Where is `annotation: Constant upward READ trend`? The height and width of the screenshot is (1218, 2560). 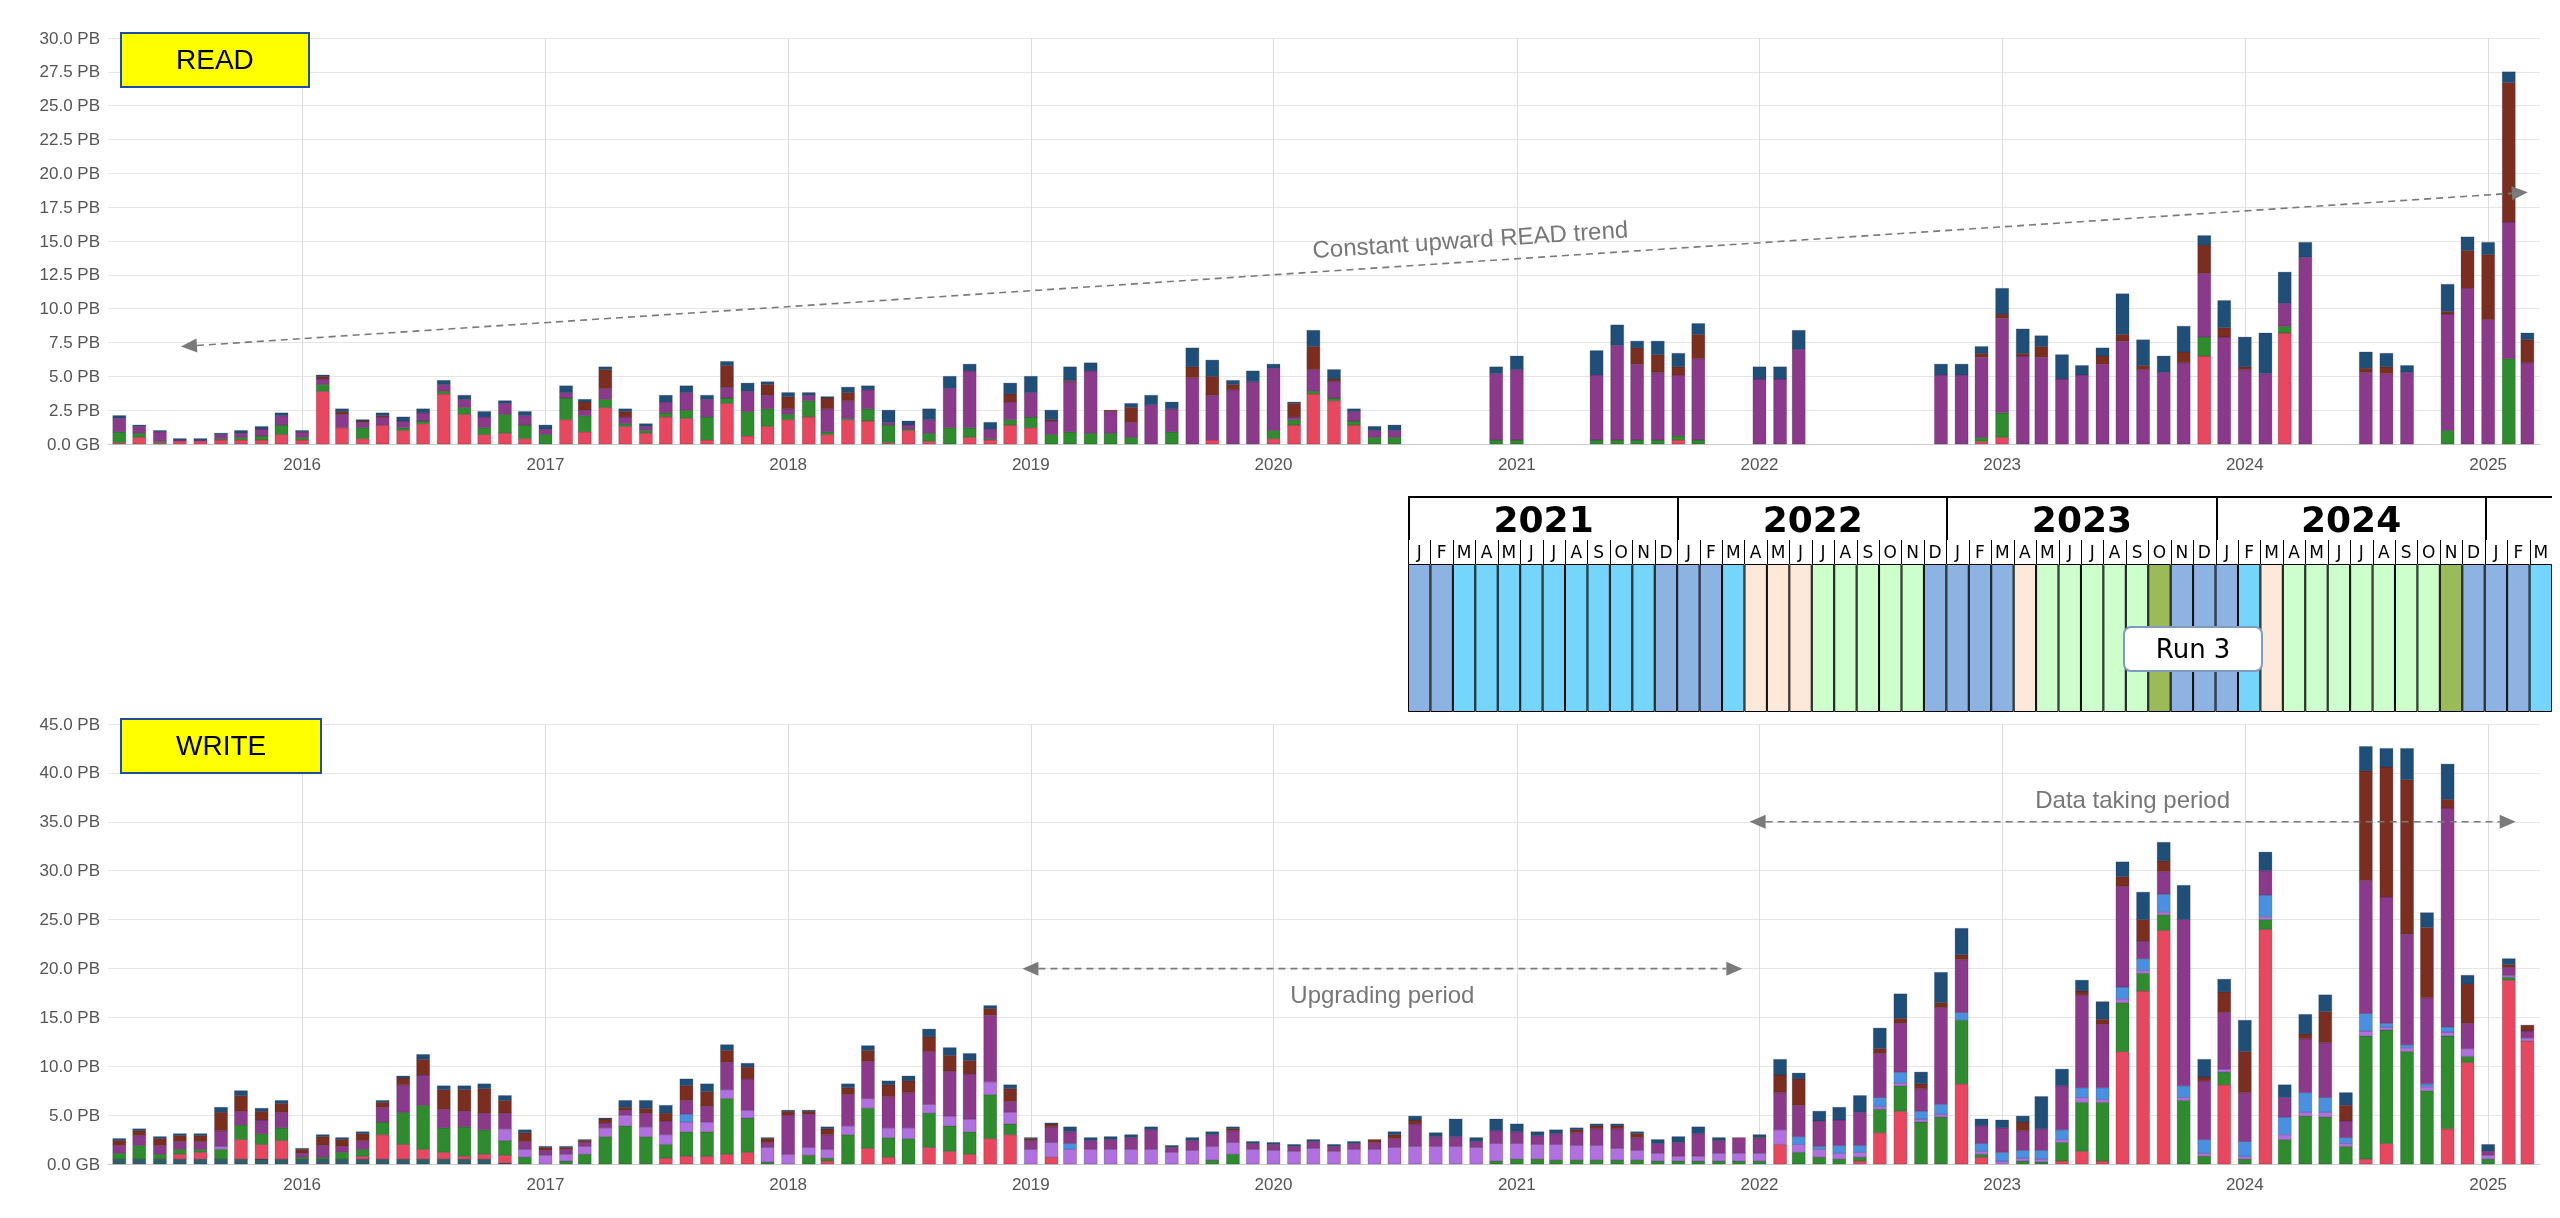
annotation: Constant upward READ trend is located at coordinates (1470, 239).